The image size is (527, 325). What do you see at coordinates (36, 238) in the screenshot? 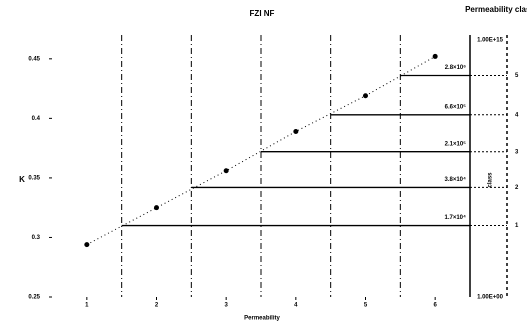
I see `y-tick-label: 0.3` at bounding box center [36, 238].